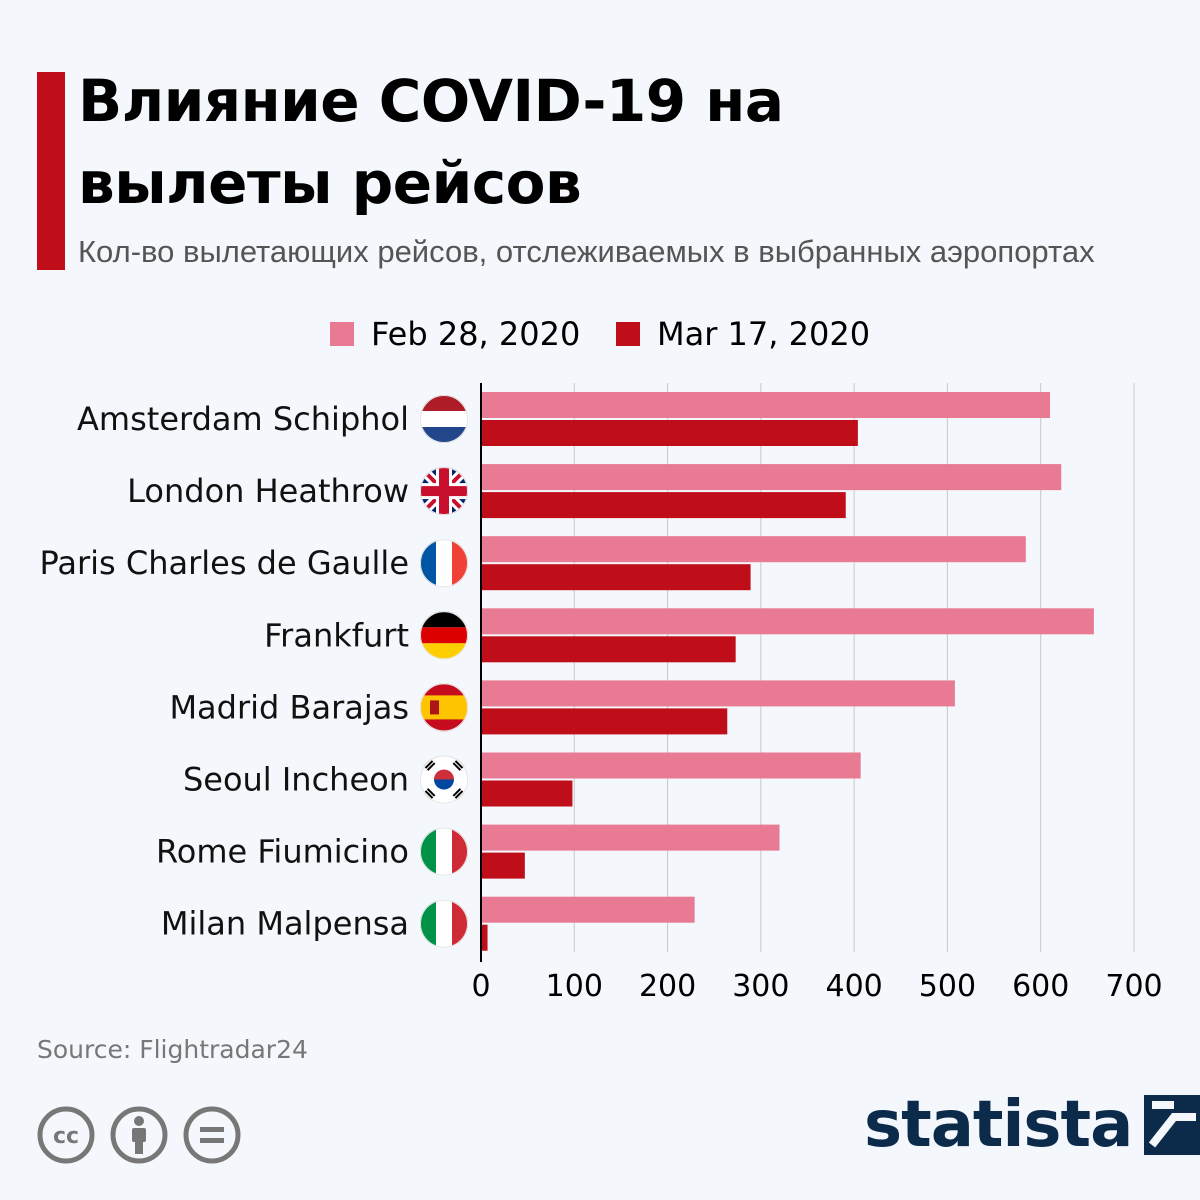 This screenshot has width=1200, height=1200. Describe the element at coordinates (289, 707) in the screenshot. I see `category-label: Madrid Barajas` at that location.